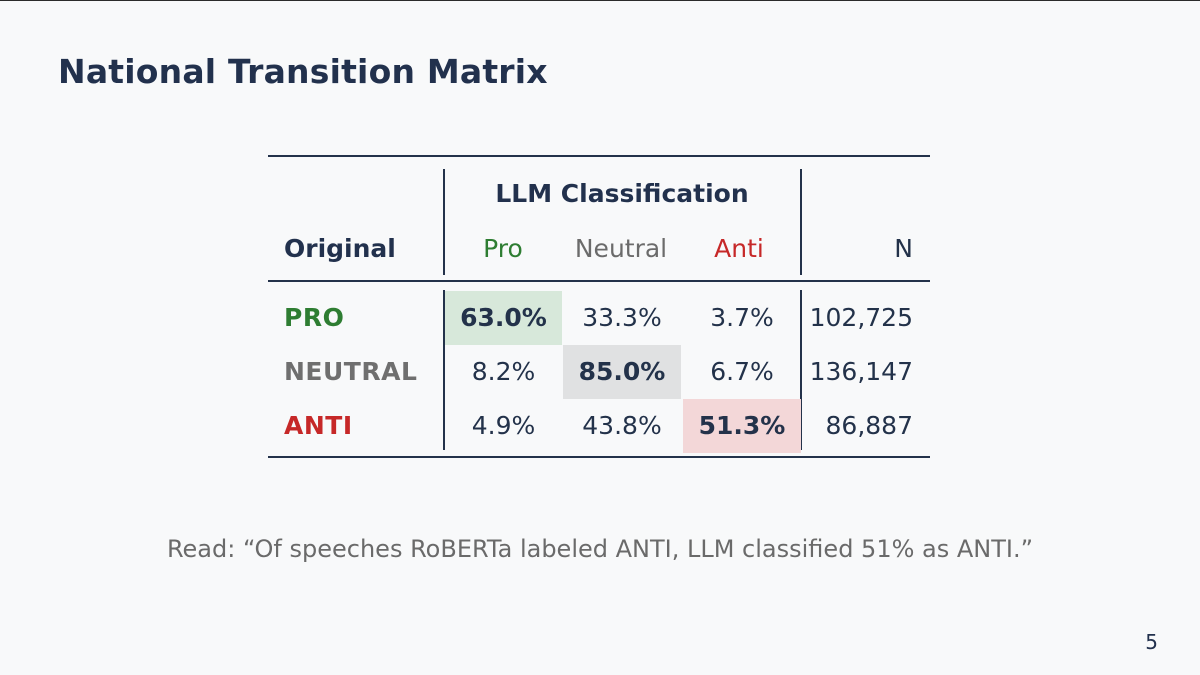 This screenshot has height=675, width=1200. What do you see at coordinates (318, 425) in the screenshot?
I see `row-label-anti: ANTI` at bounding box center [318, 425].